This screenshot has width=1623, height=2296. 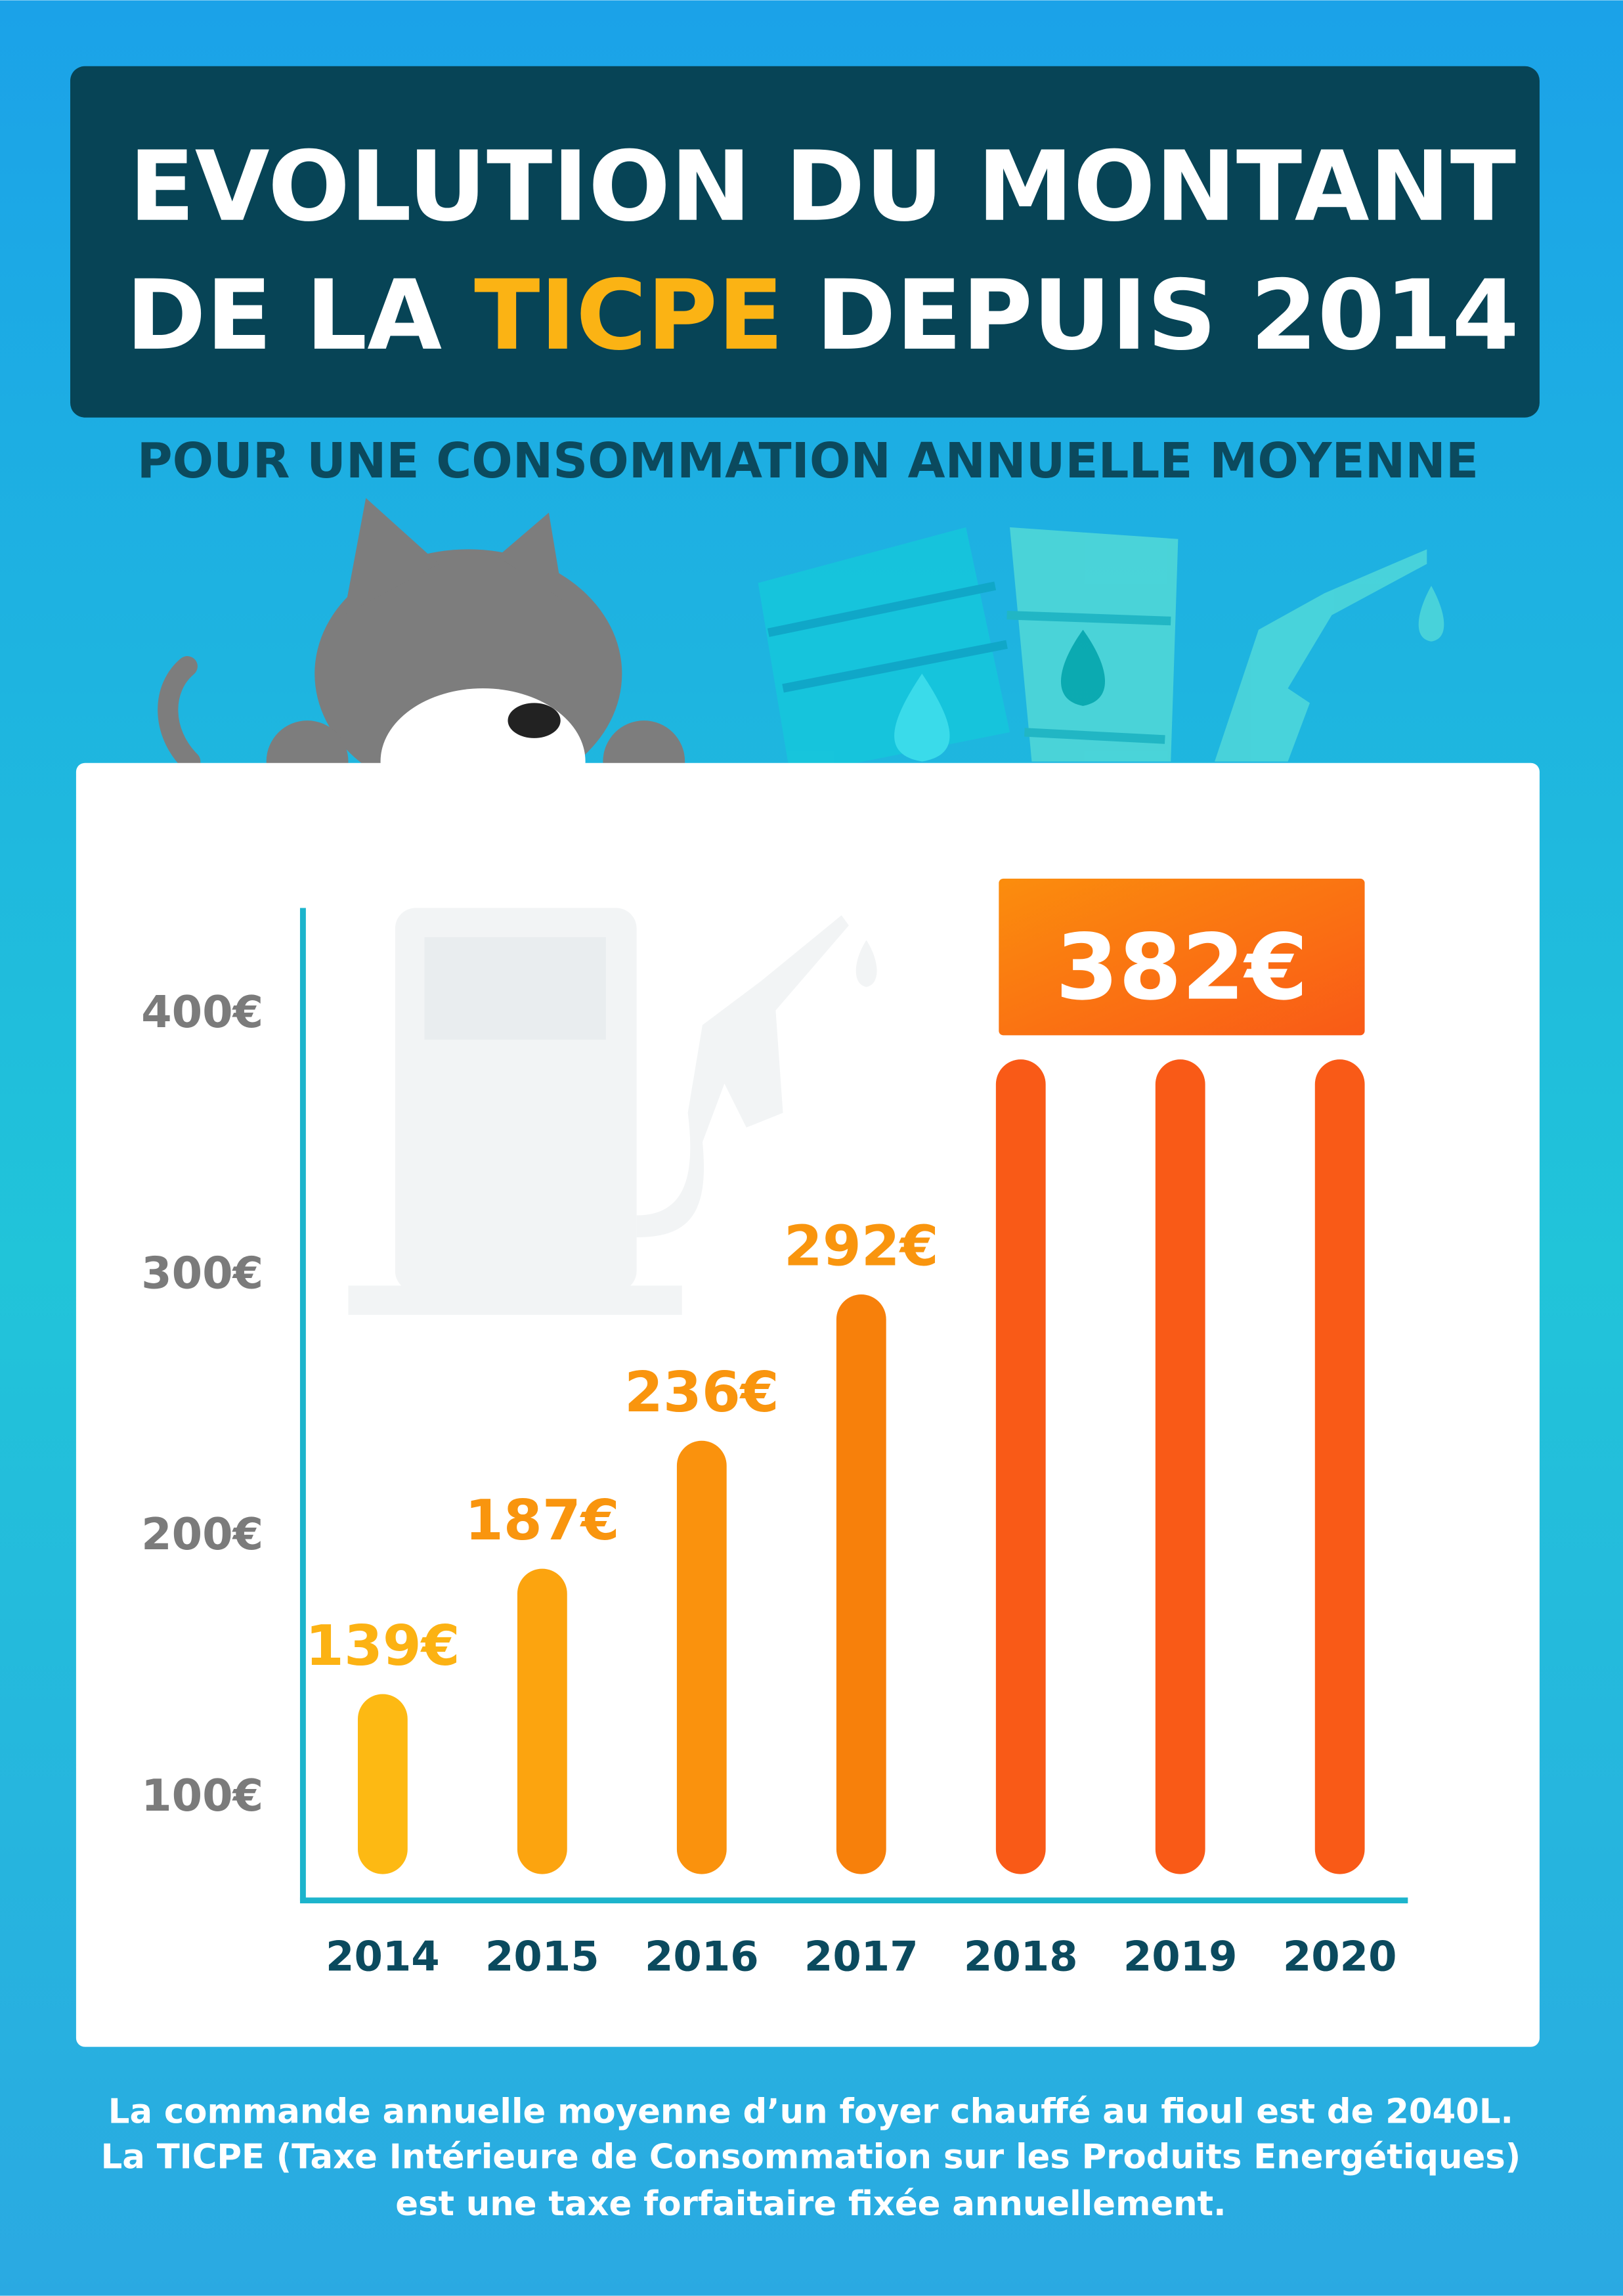 What do you see at coordinates (612, 1111) in the screenshot?
I see `decoration-pump` at bounding box center [612, 1111].